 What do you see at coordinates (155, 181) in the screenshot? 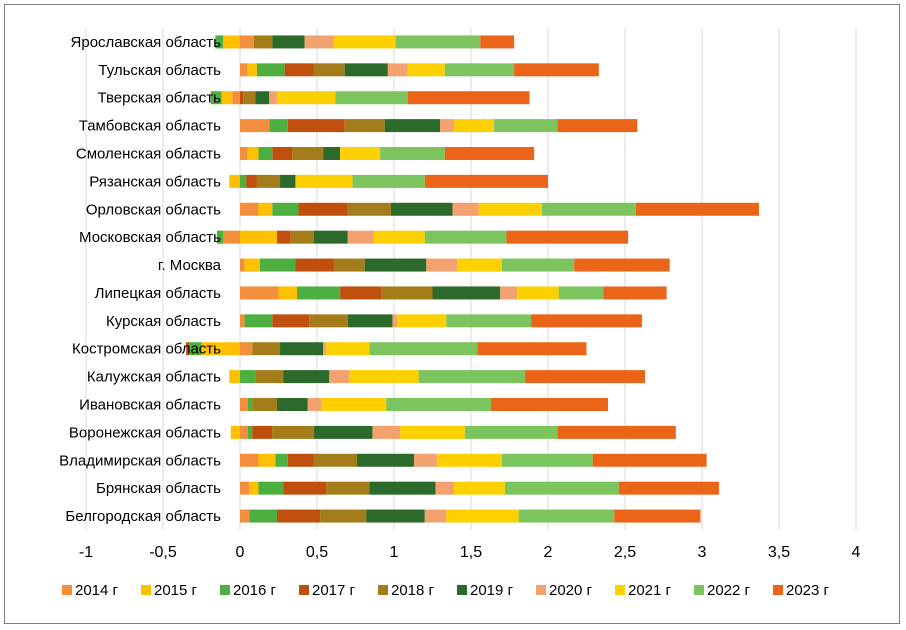
I see `category-label: Рязанская область` at bounding box center [155, 181].